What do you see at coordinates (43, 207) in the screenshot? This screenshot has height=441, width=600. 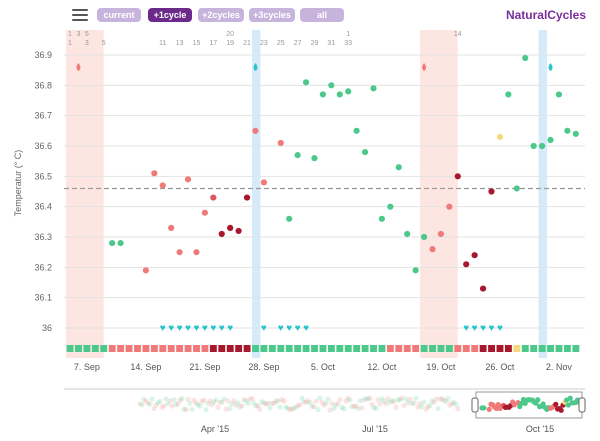 I see `y-tick-label: 36.4` at bounding box center [43, 207].